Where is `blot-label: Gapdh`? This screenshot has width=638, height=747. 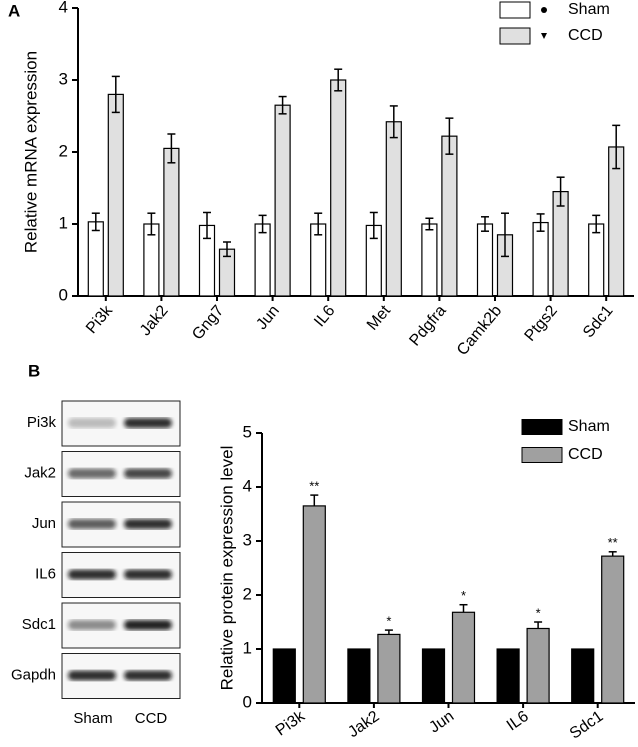
blot-label: Gapdh is located at coordinates (33, 674).